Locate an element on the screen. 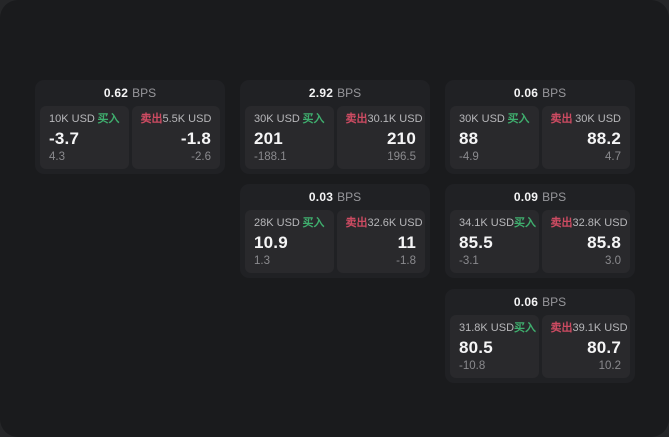 The image size is (669, 437). buy-price: 85.5 is located at coordinates (476, 242).